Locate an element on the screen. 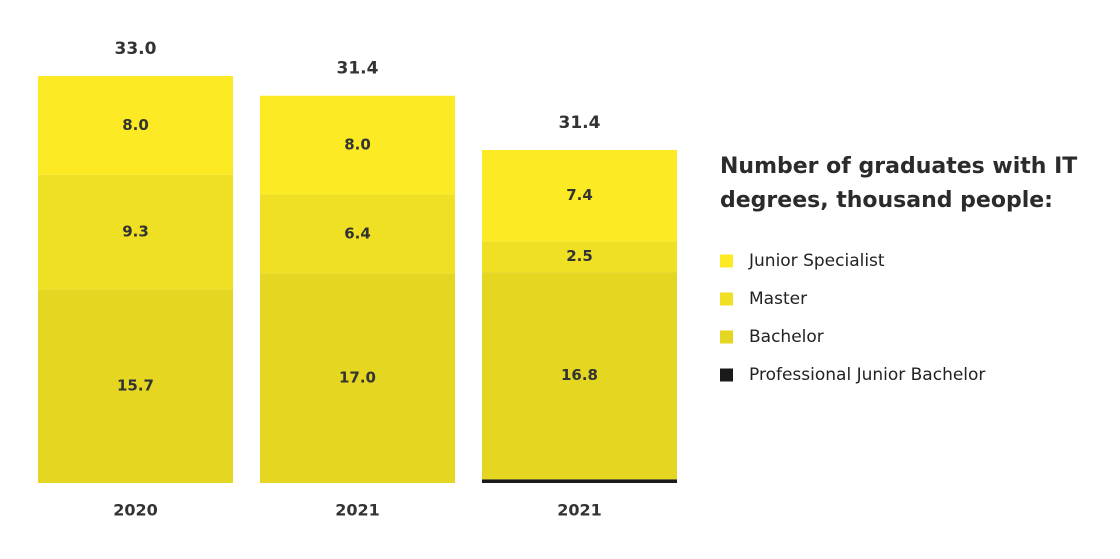  legend-label: Junior Specialist is located at coordinates (816, 261).